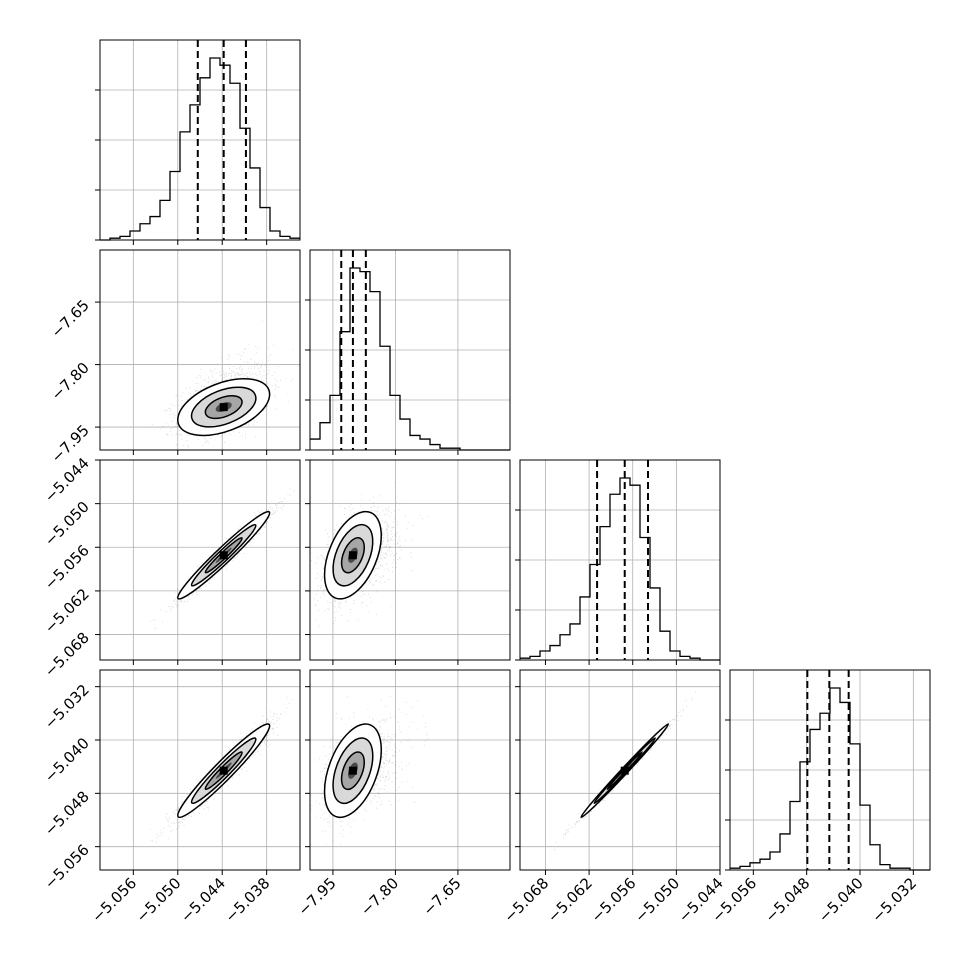 This screenshot has width=970, height=970. Describe the element at coordinates (526, 900) in the screenshot. I see `x-tick-label: −5.068` at that location.